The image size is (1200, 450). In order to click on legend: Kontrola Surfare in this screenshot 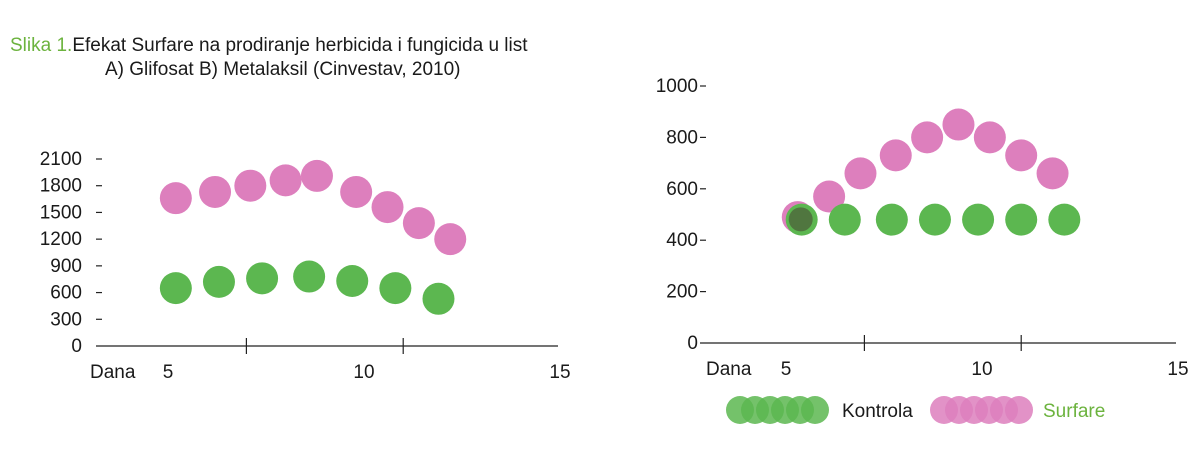, I will do `click(915, 410)`.